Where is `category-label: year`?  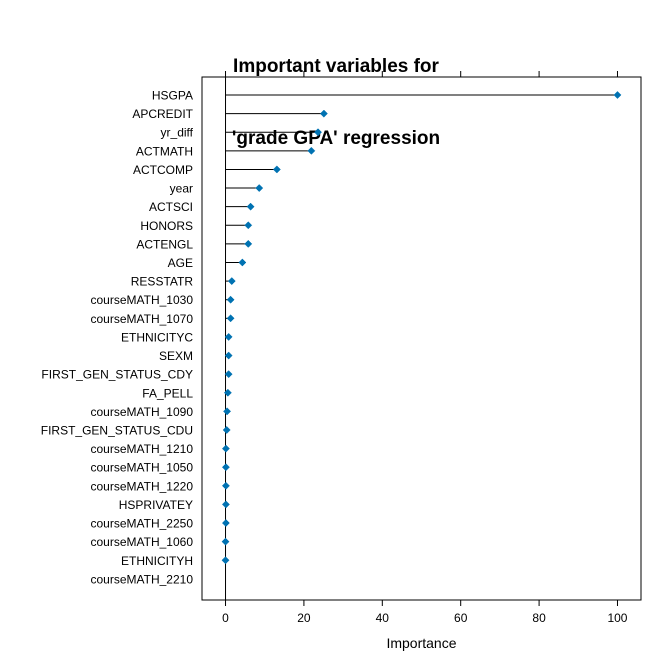
category-label: year is located at coordinates (181, 189).